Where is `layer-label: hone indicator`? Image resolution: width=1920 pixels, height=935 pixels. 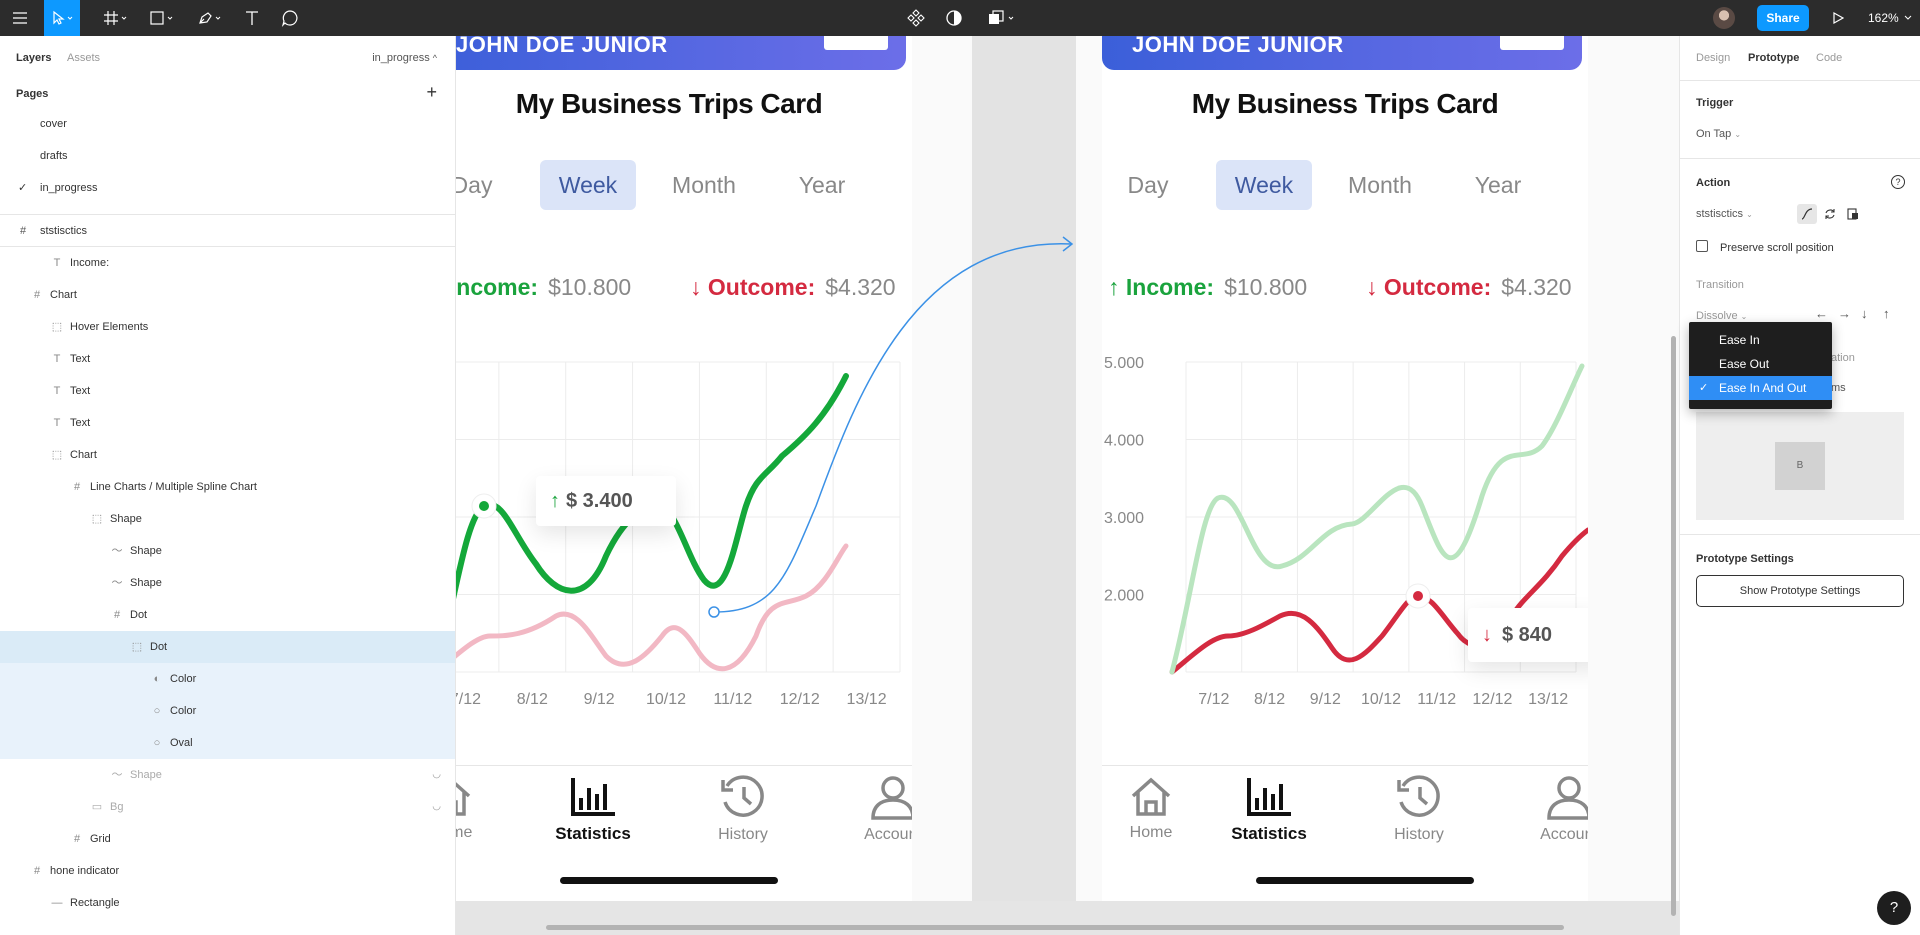 layer-label: hone indicator is located at coordinates (85, 871).